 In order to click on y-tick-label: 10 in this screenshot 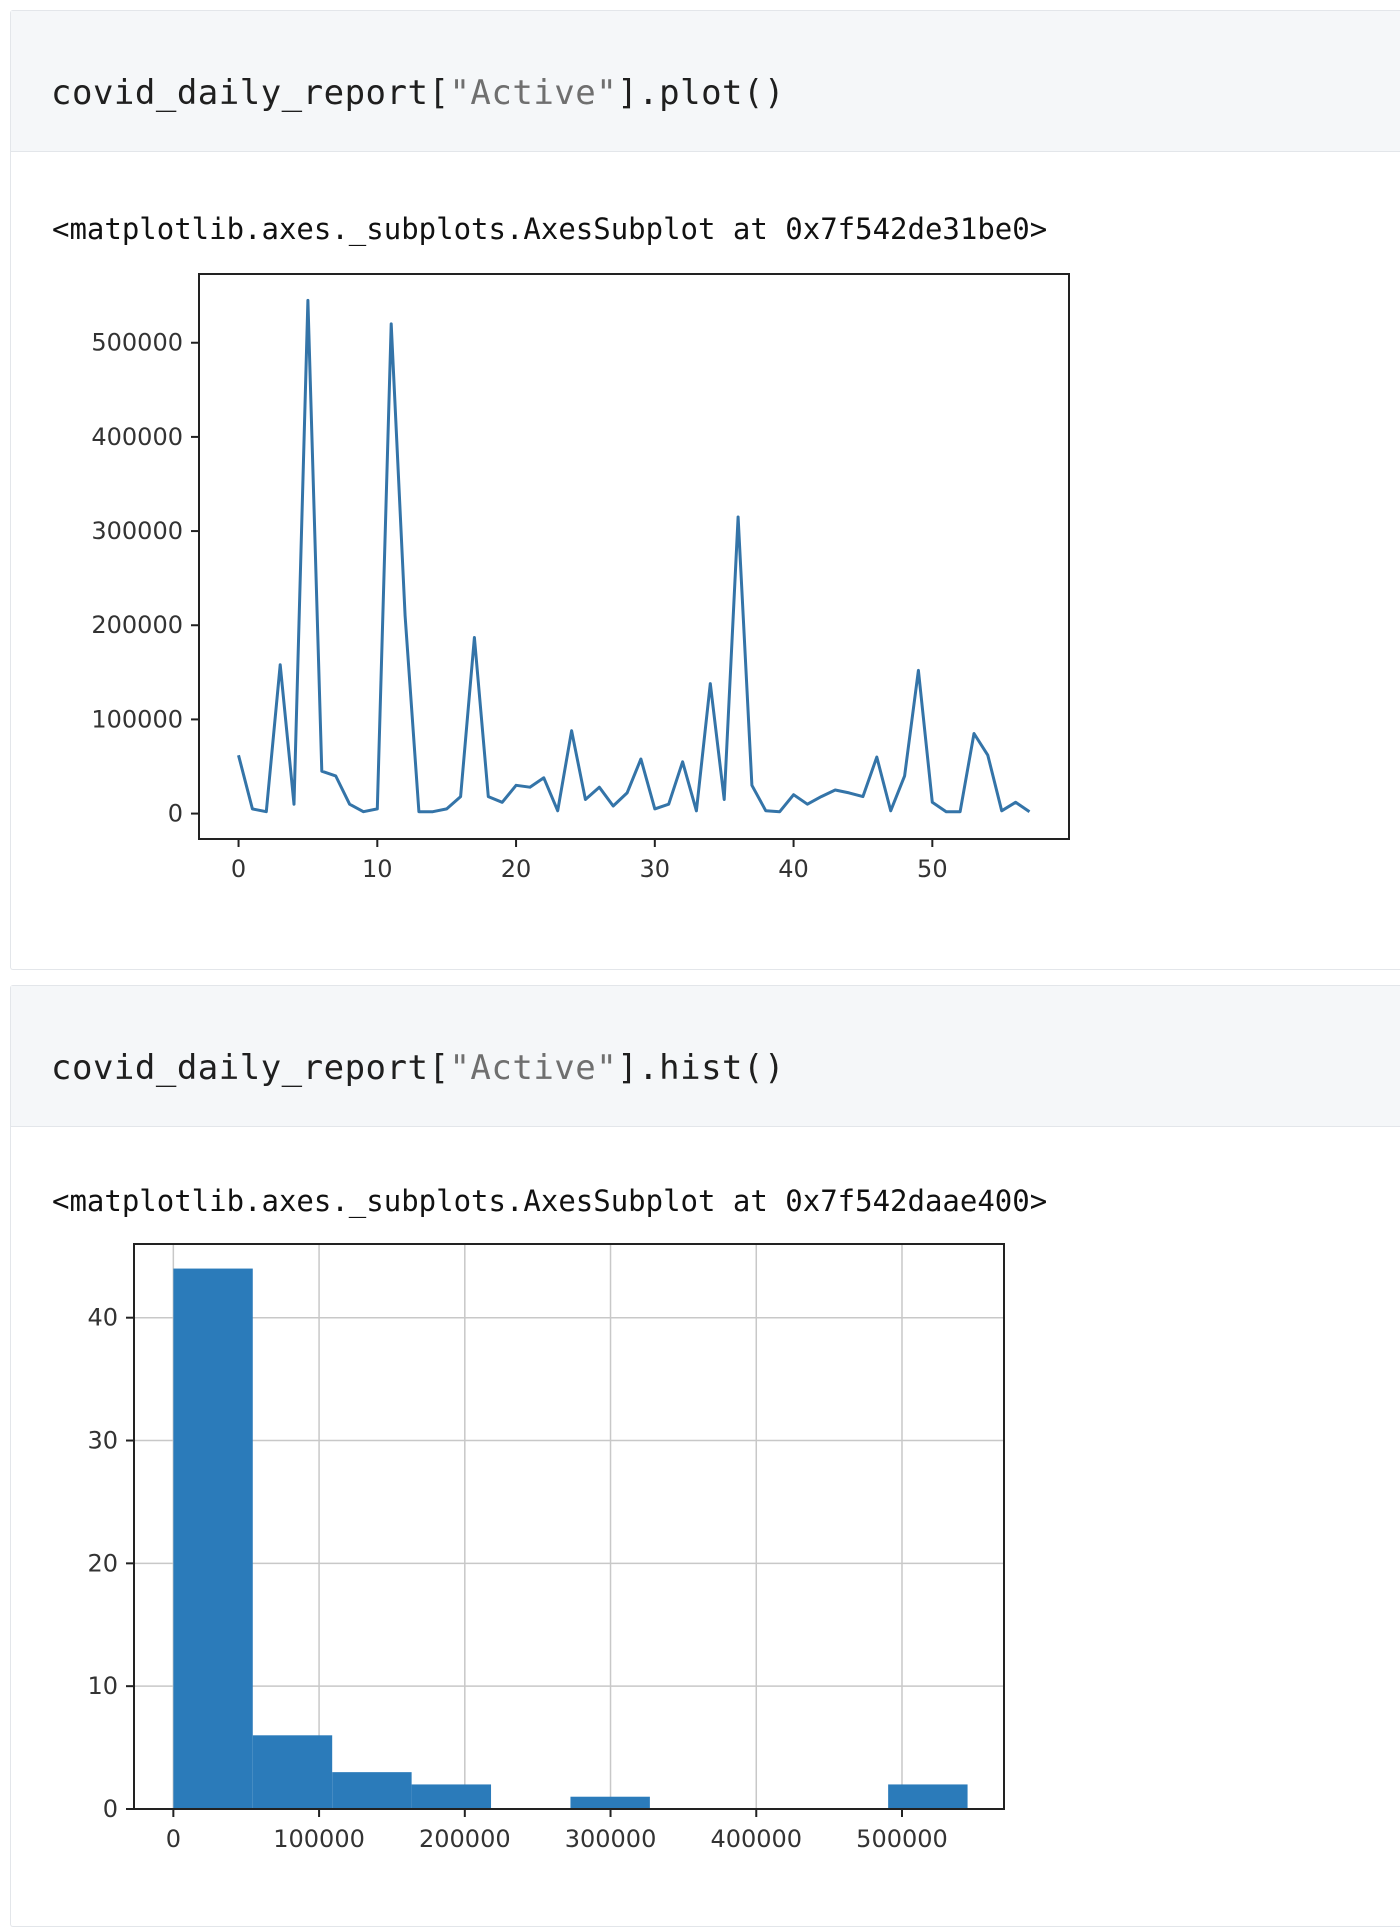, I will do `click(102, 1686)`.